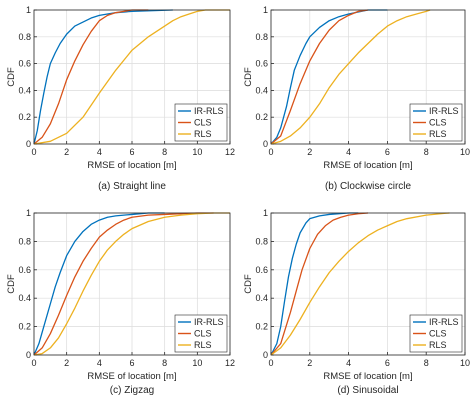 The height and width of the screenshot is (402, 474). What do you see at coordinates (132, 186) in the screenshot?
I see `panel-caption: (a) Straight line` at bounding box center [132, 186].